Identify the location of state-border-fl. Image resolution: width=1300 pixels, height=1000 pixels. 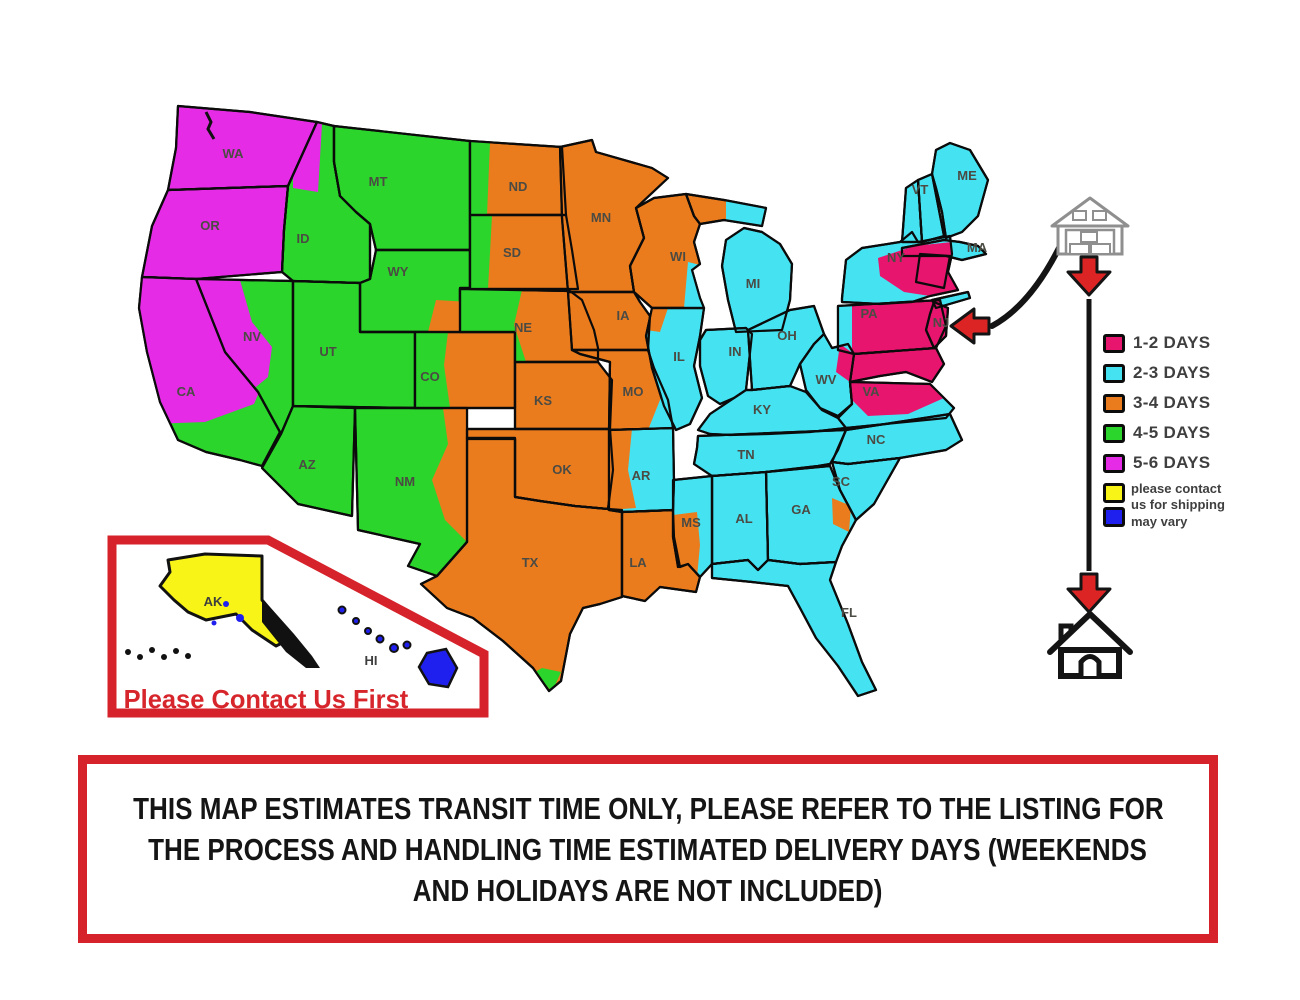
(794, 628).